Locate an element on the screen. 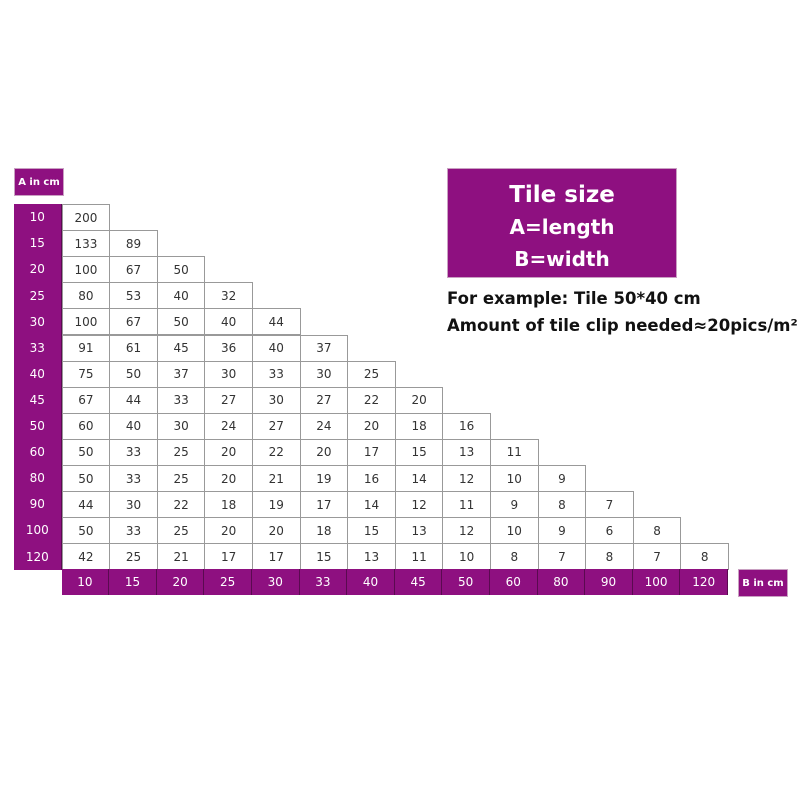  table-cell: 44 is located at coordinates (86, 505).